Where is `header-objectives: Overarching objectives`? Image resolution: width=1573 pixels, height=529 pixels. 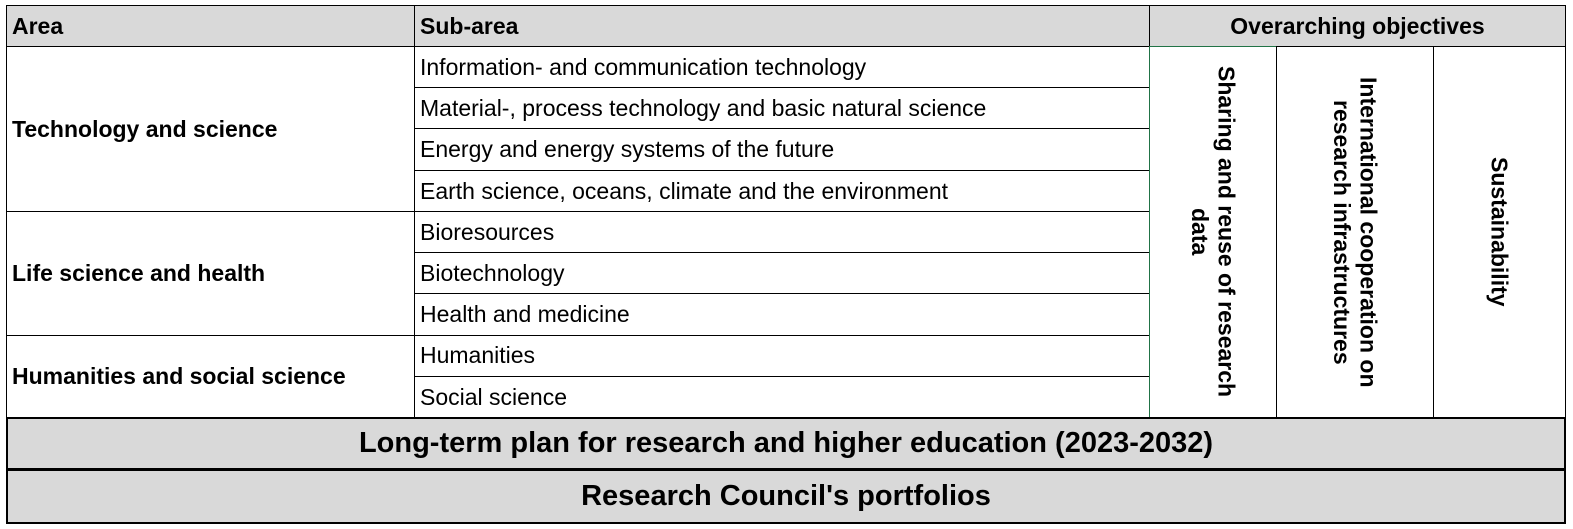 header-objectives: Overarching objectives is located at coordinates (1357, 26).